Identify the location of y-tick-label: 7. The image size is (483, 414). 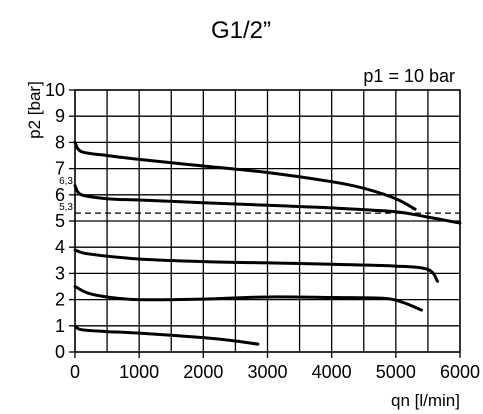
(60, 169).